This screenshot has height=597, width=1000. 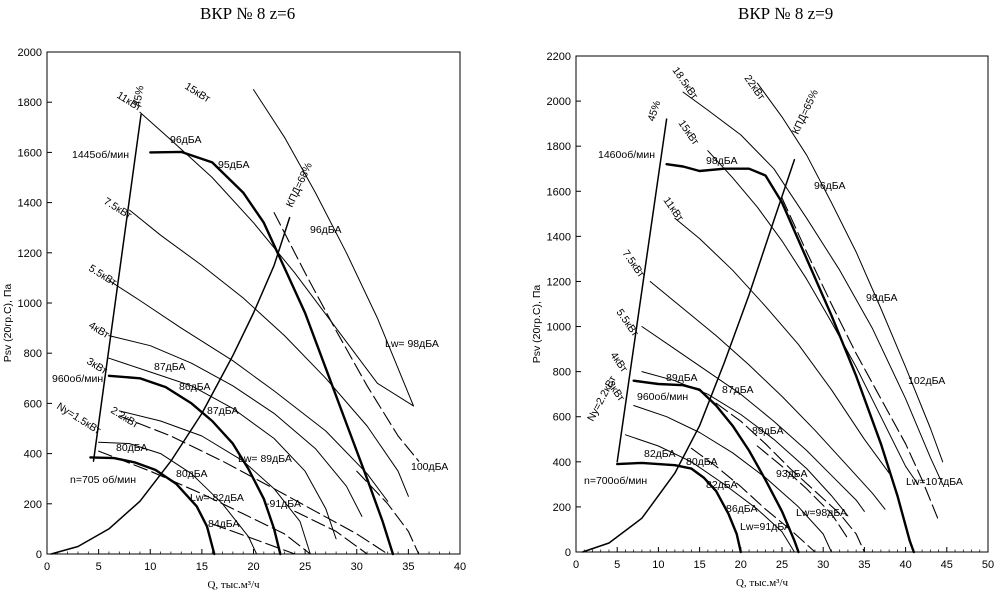 I want to click on annotation-1-22: 82дБА, so click(x=659, y=454).